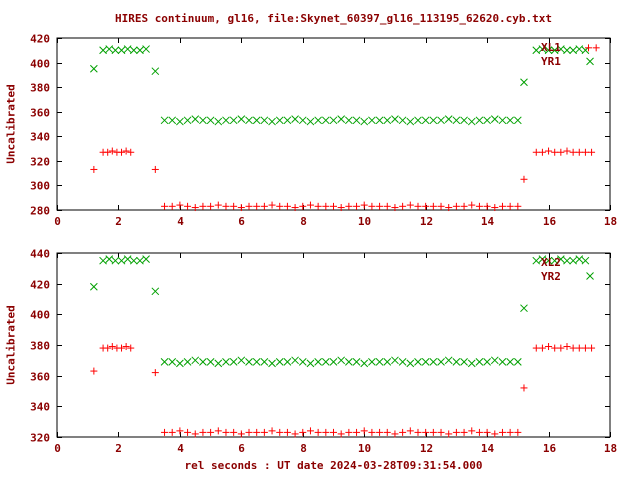  I want to click on svg-text: 440, so click(40, 254).